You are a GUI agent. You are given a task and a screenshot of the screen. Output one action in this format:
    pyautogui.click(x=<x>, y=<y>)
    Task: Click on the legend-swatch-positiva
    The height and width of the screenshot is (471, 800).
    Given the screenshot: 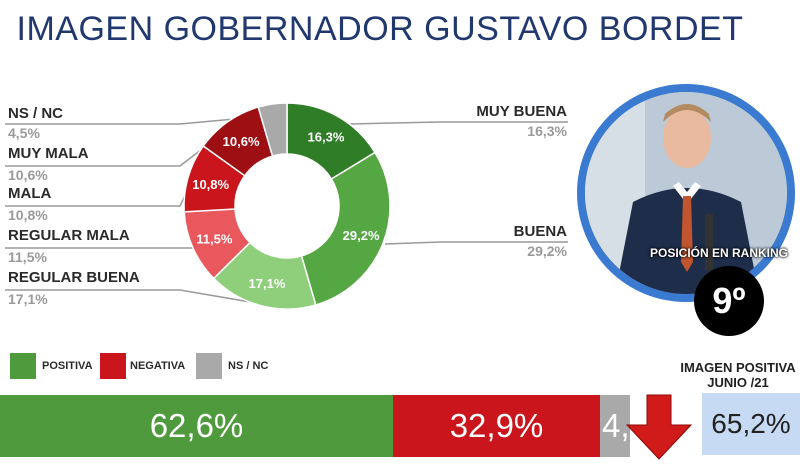 What is the action you would take?
    pyautogui.click(x=23, y=366)
    